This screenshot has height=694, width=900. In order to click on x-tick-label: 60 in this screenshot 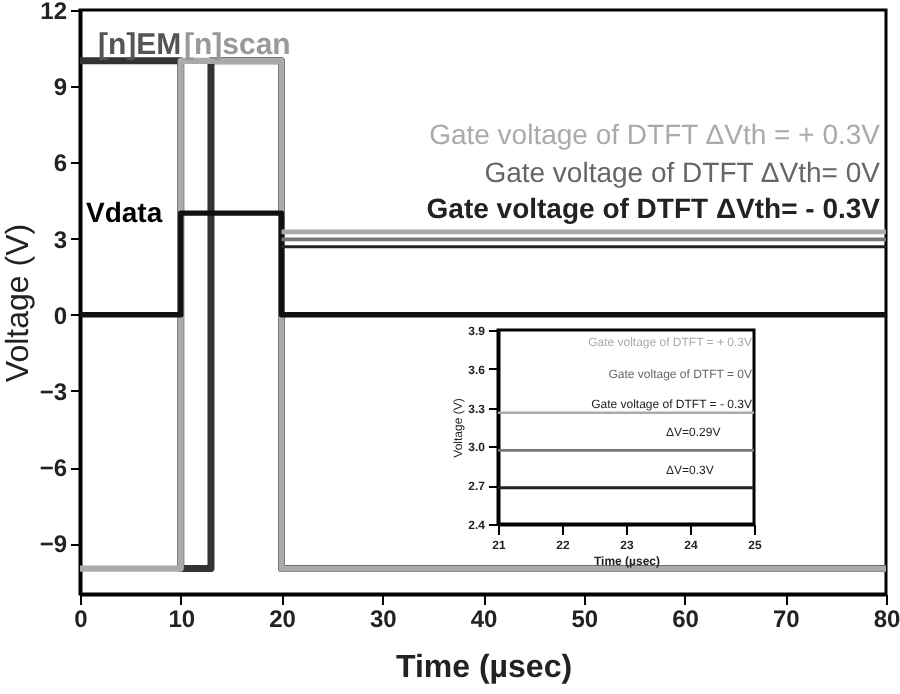, I will do `click(686, 619)`.